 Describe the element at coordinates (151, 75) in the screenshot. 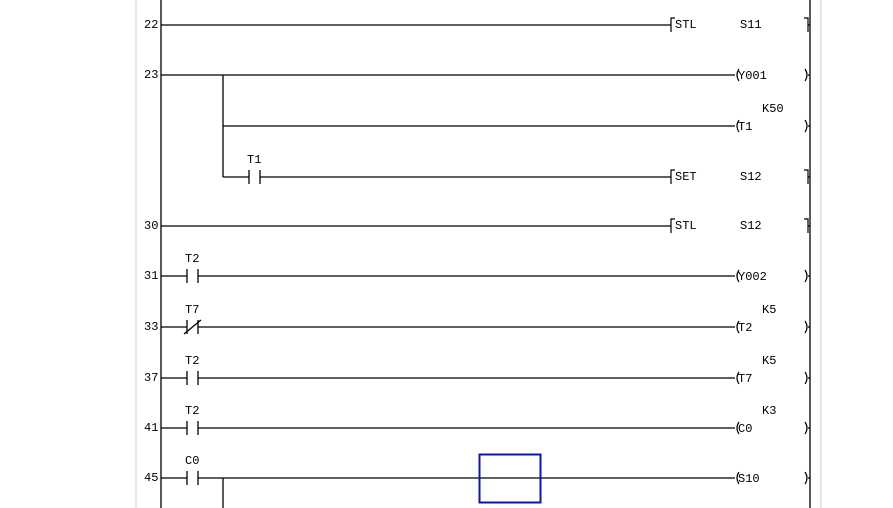

I see `step-number: 23` at that location.